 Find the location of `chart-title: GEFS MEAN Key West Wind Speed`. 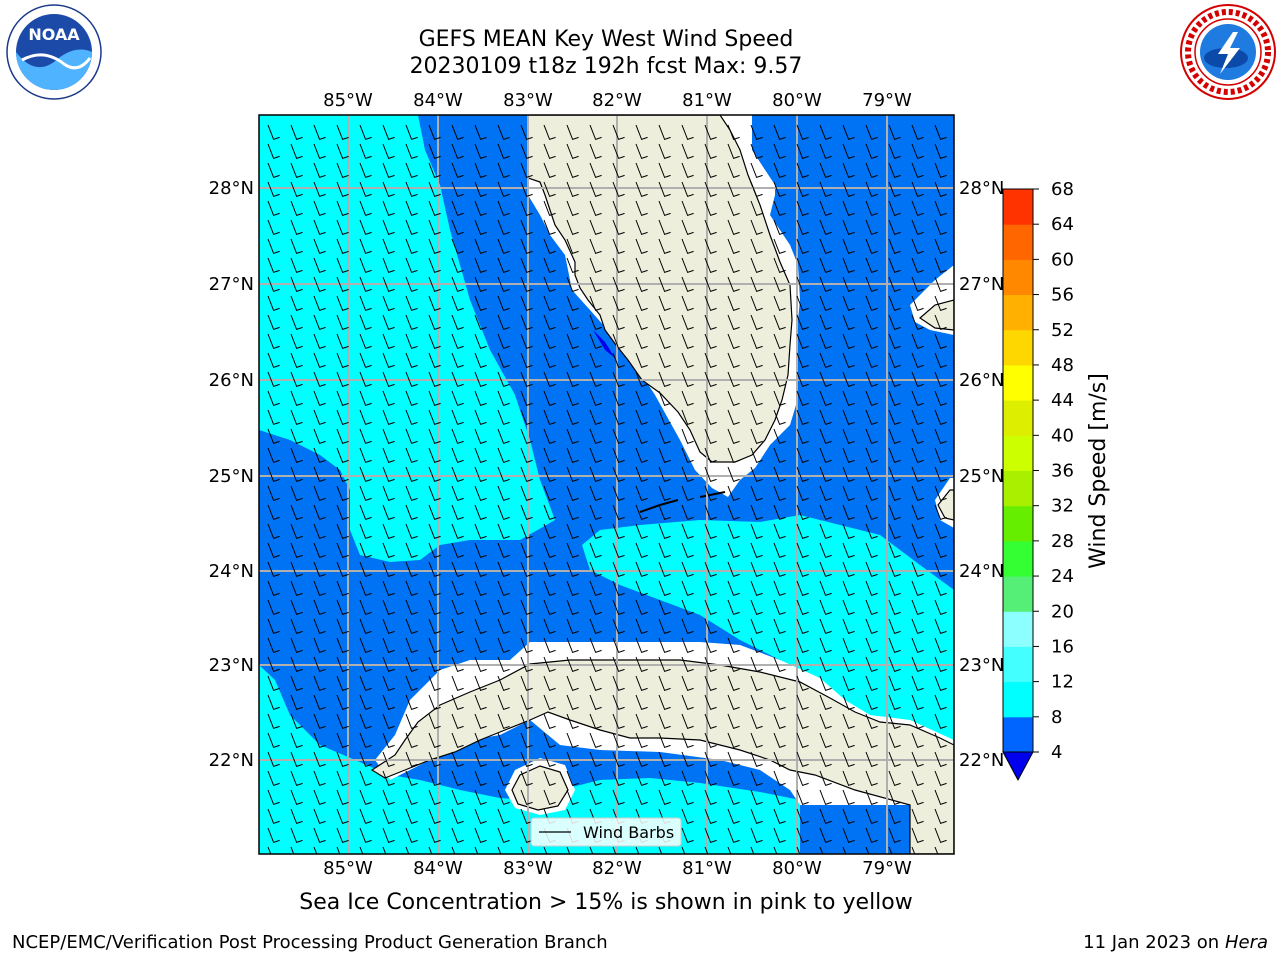

chart-title: GEFS MEAN Key West Wind Speed is located at coordinates (606, 39).